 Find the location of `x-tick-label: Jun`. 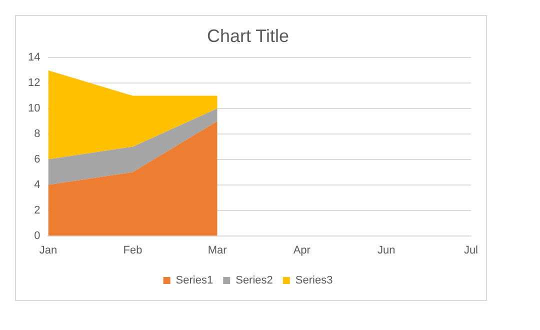

x-tick-label: Jun is located at coordinates (387, 250).